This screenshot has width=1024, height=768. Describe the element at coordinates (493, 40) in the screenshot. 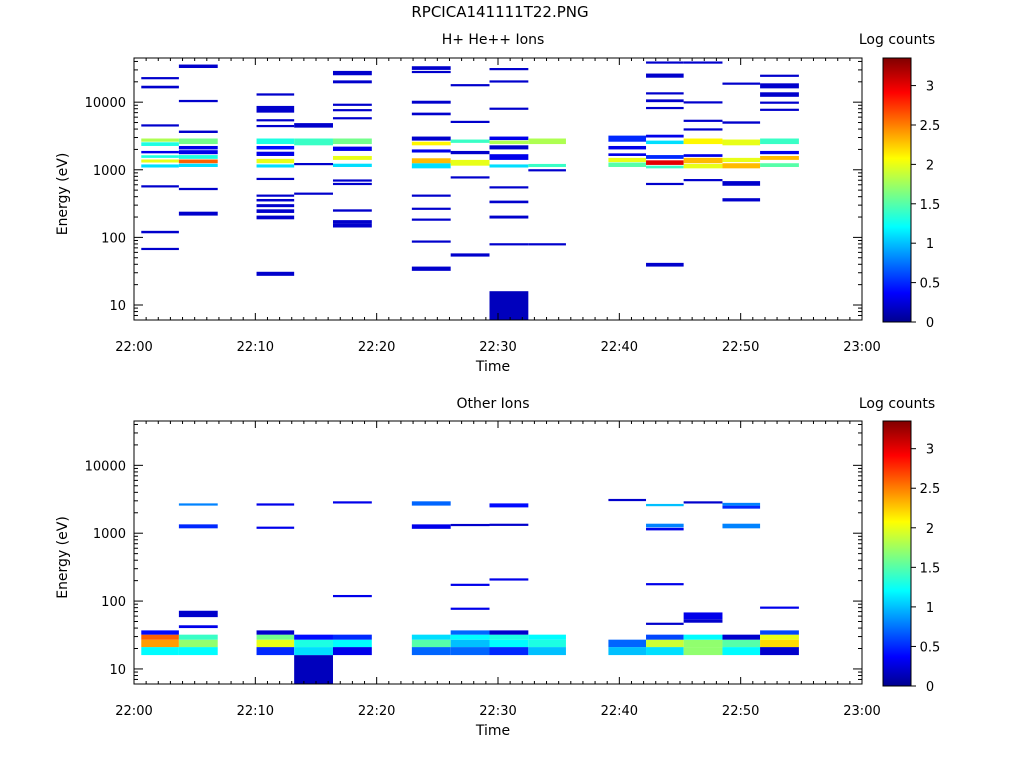

I see `panel-title: H+ He++ Ions` at that location.